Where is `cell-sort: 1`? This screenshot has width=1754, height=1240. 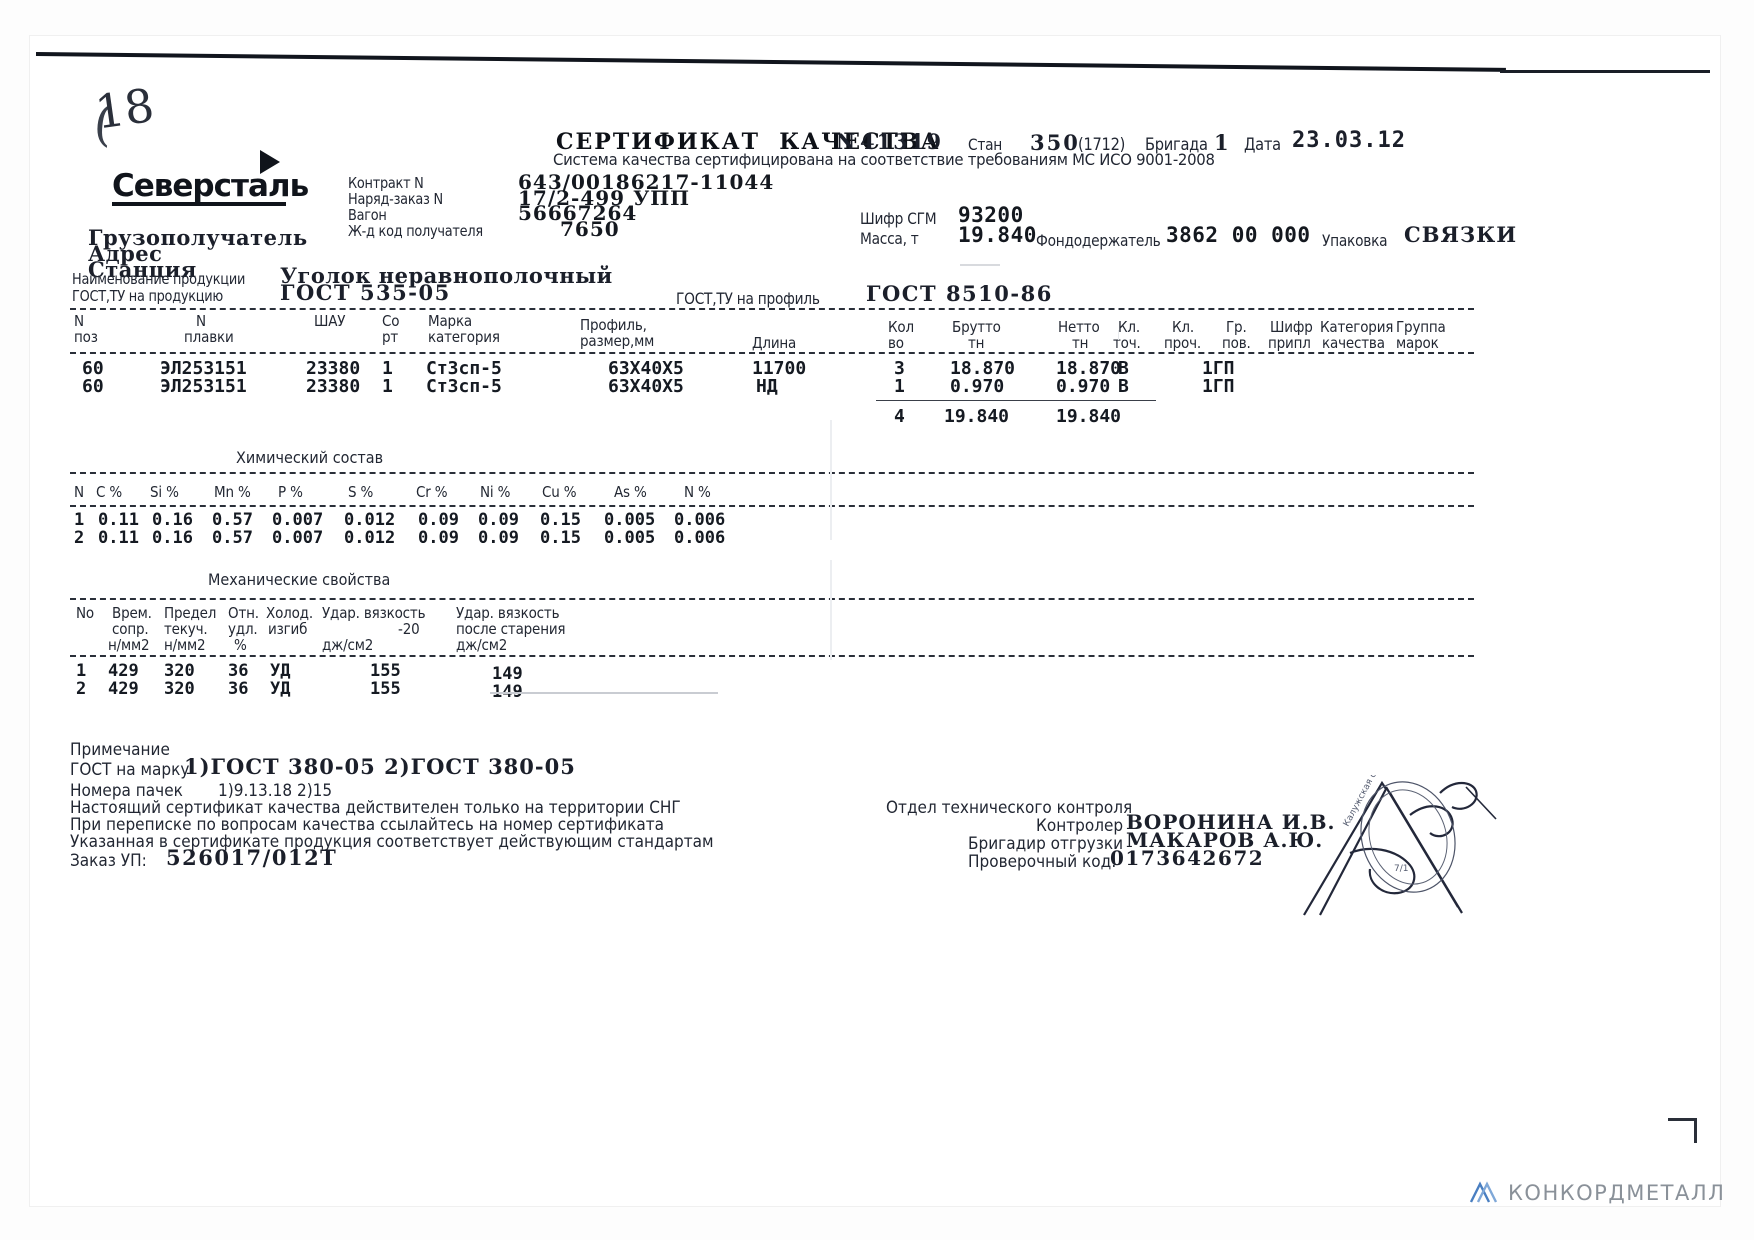
cell-sort: 1 is located at coordinates (387, 368).